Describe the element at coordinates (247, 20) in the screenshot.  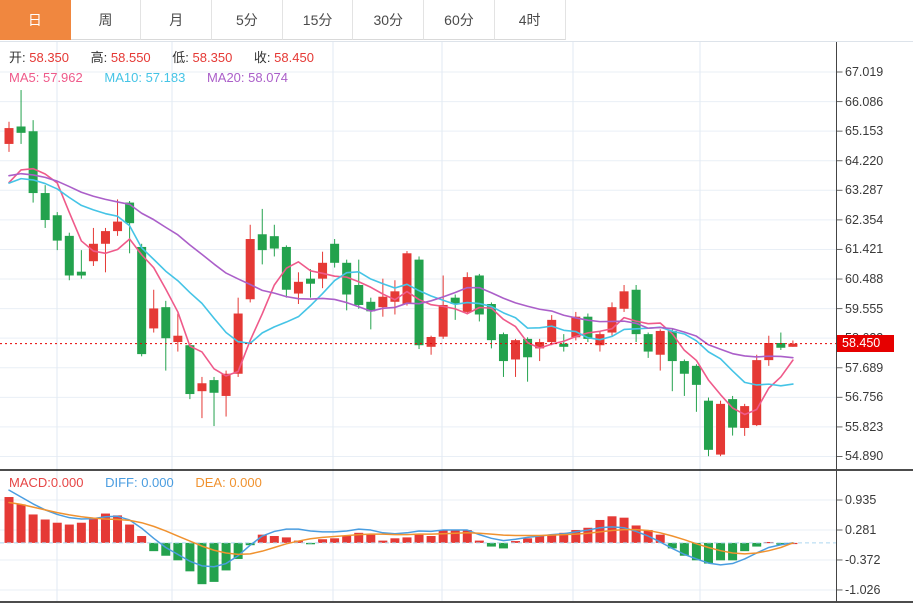
I see `tab-5min: 5分` at that location.